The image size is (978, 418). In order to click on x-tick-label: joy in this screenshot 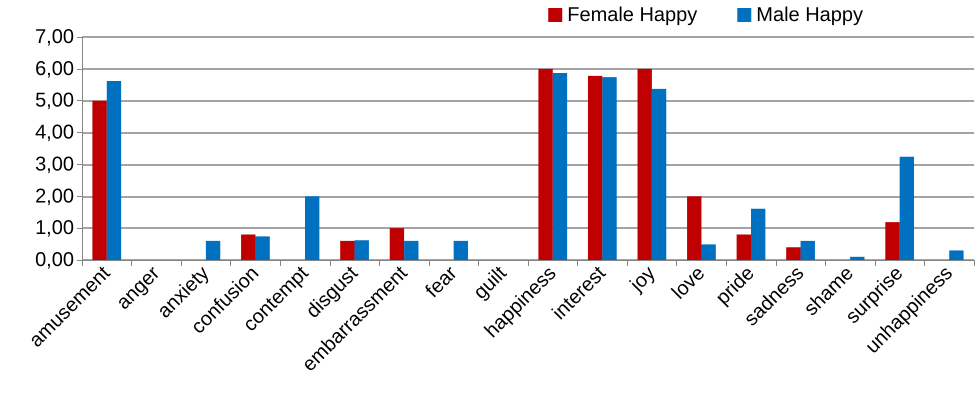, I will do `click(642, 279)`.